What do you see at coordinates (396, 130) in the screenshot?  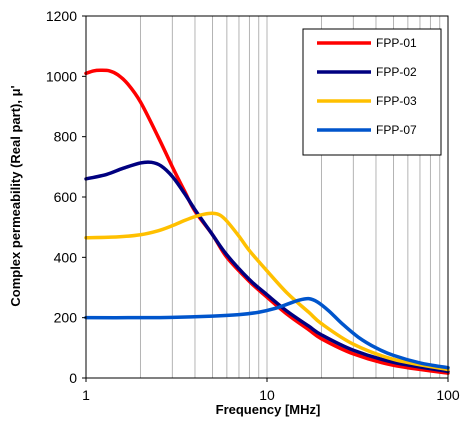 I see `legend-label: FPP-07` at bounding box center [396, 130].